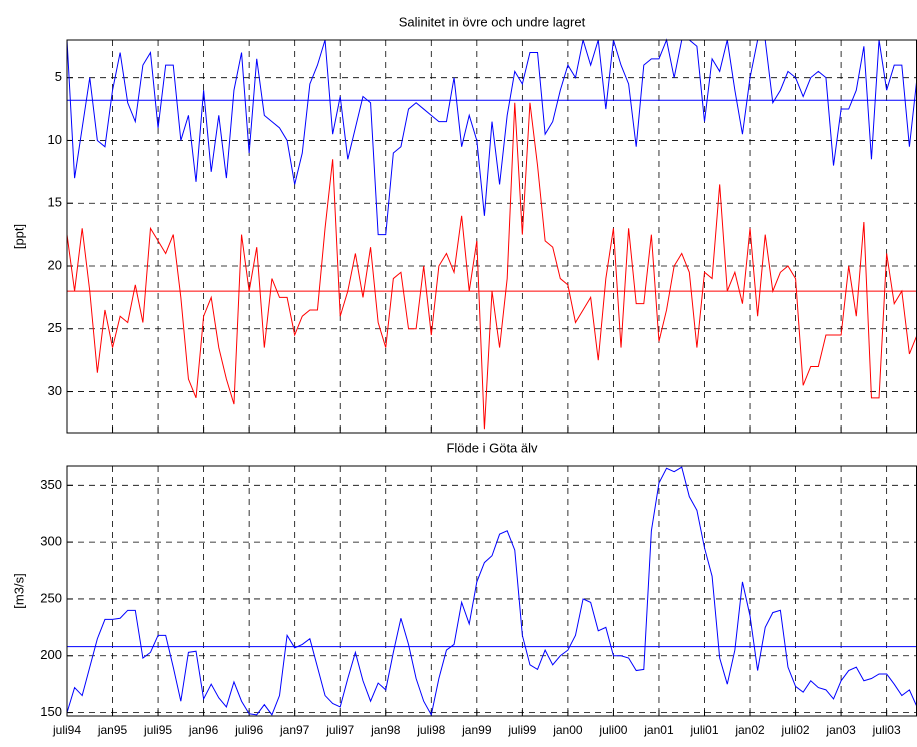  I want to click on x-tick-label: juli02, so click(795, 730).